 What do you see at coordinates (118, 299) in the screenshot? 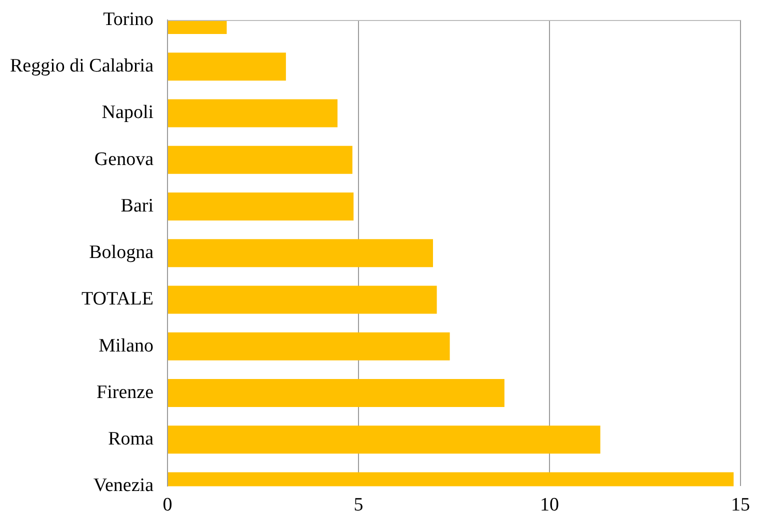
I see `y-tick-label: TOTALE` at bounding box center [118, 299].